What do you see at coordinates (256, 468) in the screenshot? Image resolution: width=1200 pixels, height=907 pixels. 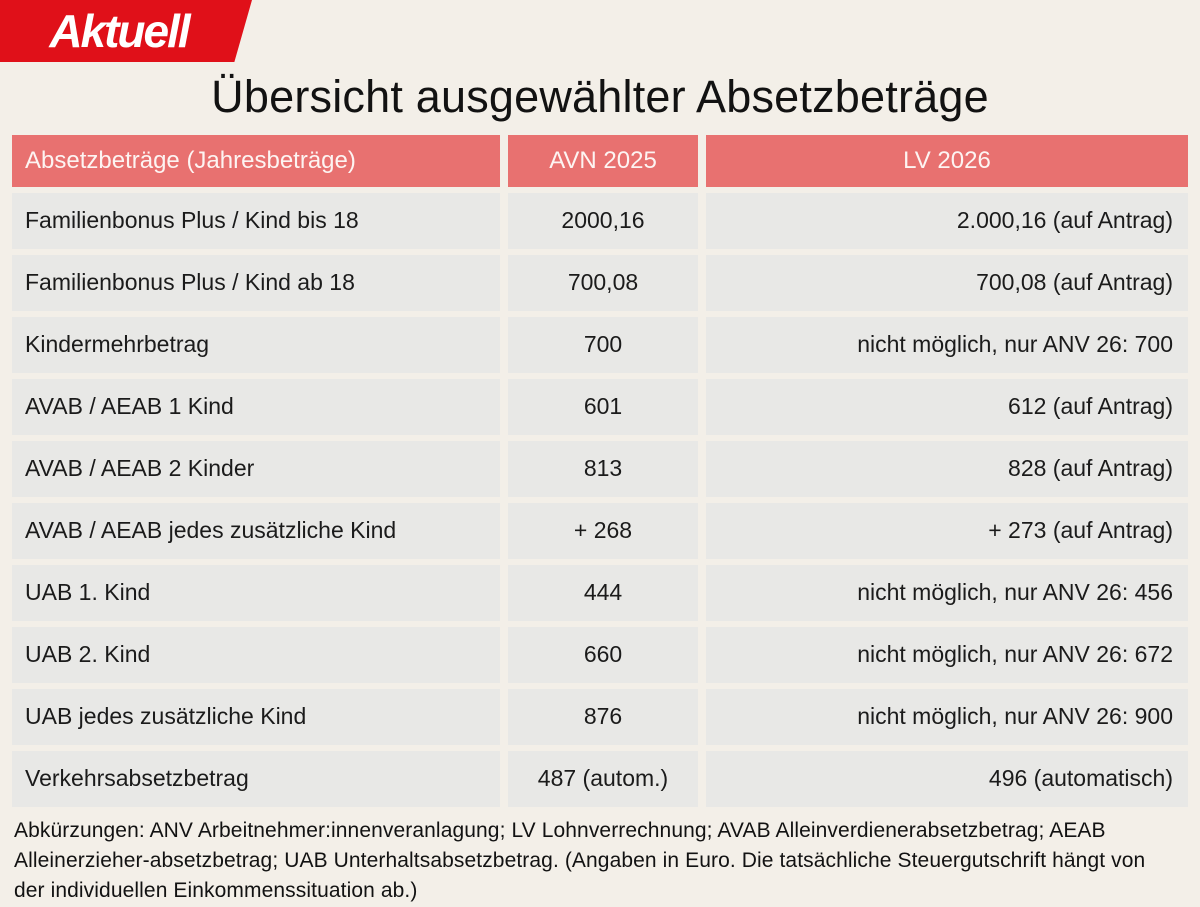 I see `row-label-cell: AVAB / AEAB 2 Kinder` at bounding box center [256, 468].